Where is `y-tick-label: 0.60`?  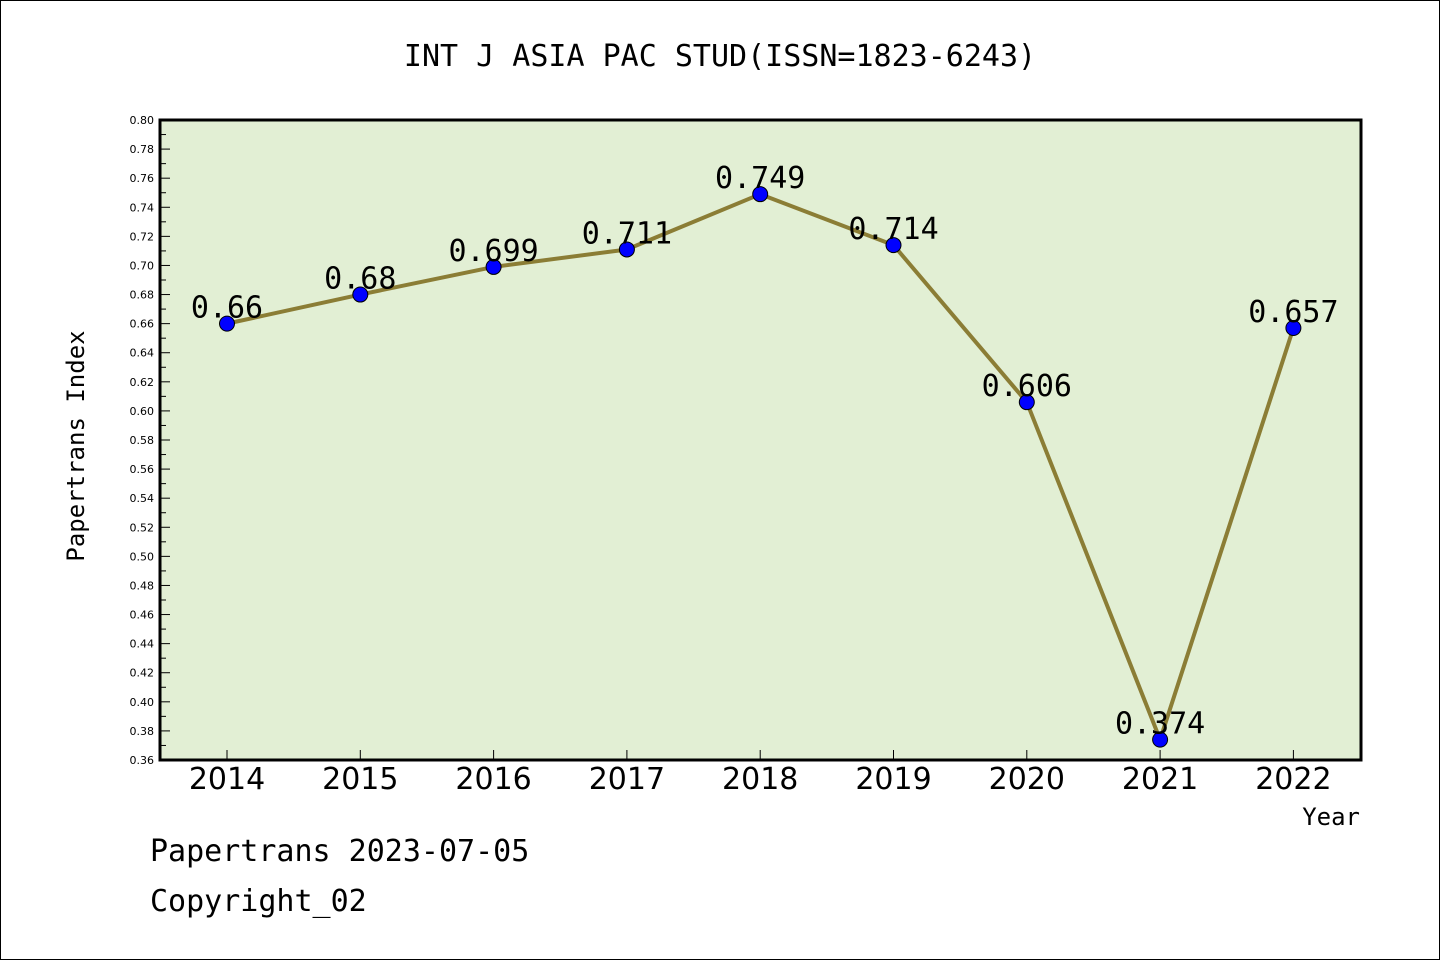
y-tick-label: 0.60 is located at coordinates (142, 411).